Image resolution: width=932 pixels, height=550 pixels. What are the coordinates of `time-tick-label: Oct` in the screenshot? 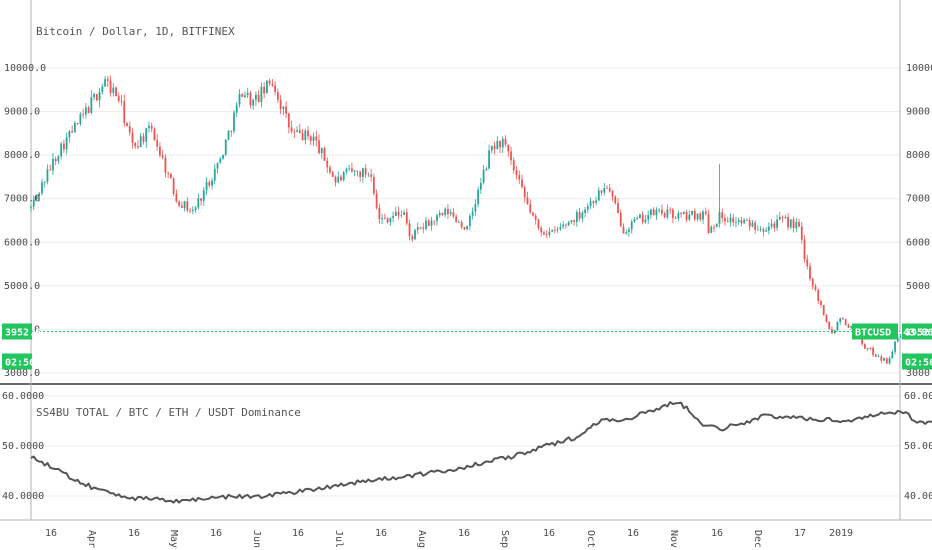 It's located at (590, 539).